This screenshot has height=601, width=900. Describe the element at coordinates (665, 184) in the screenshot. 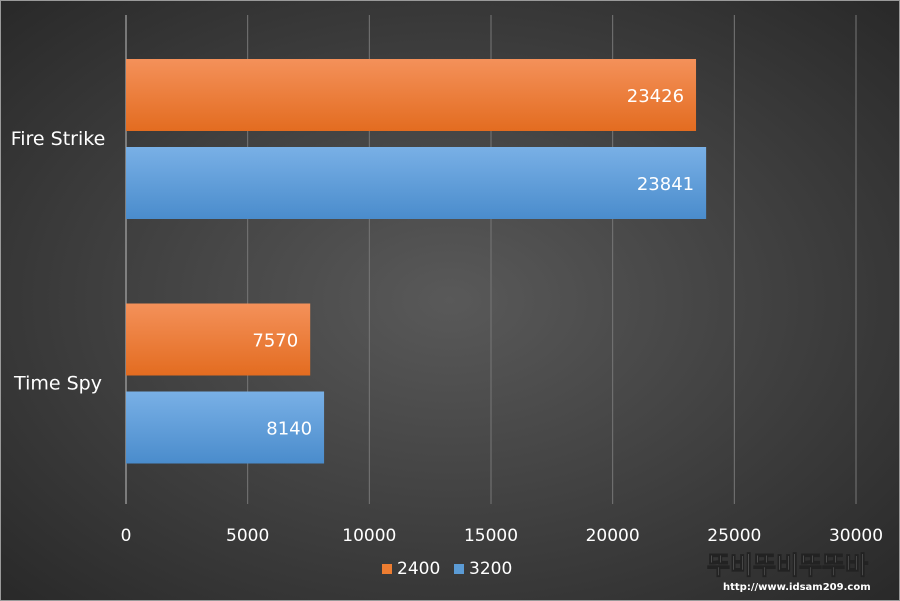

I see `data-label: 23841` at that location.